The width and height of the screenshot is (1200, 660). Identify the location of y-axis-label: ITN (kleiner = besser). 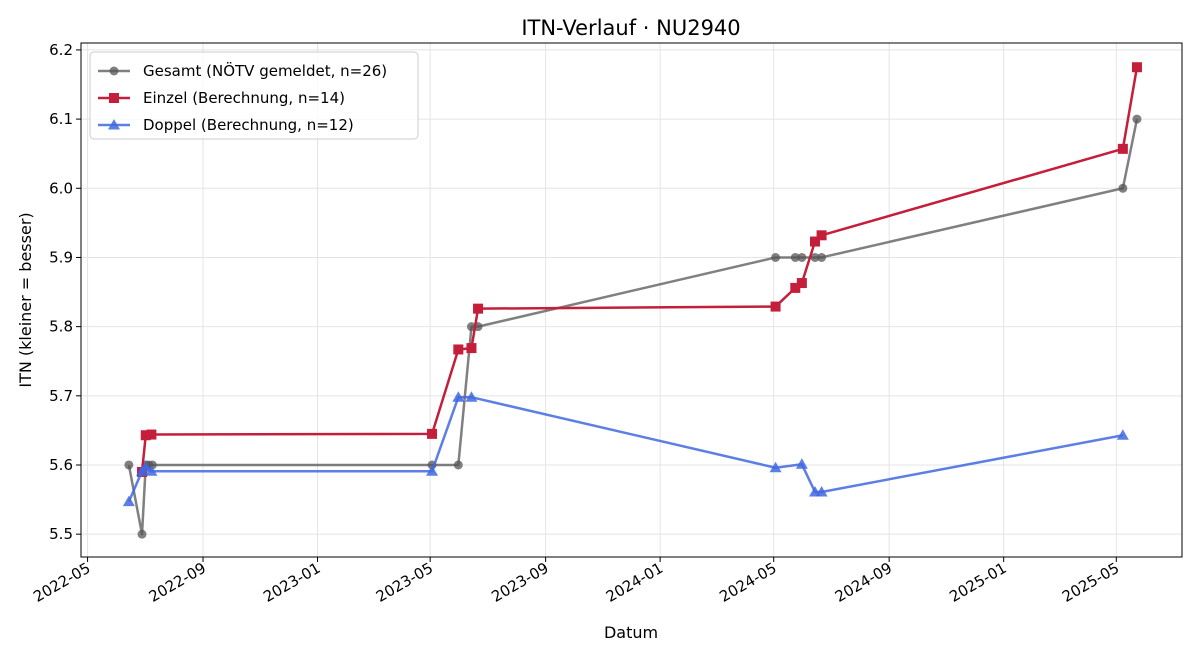
(25, 299).